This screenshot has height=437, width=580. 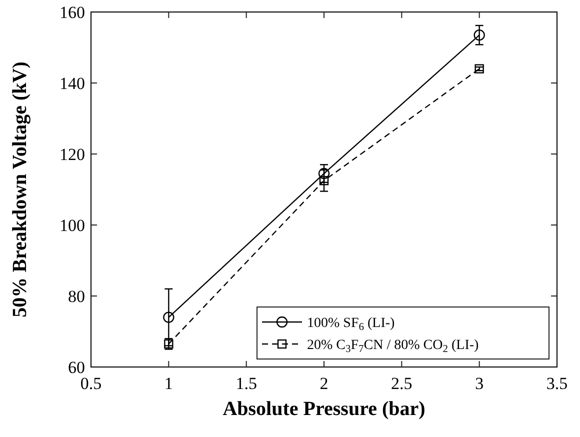 What do you see at coordinates (557, 383) in the screenshot?
I see `x-tick-label: 3.5` at bounding box center [557, 383].